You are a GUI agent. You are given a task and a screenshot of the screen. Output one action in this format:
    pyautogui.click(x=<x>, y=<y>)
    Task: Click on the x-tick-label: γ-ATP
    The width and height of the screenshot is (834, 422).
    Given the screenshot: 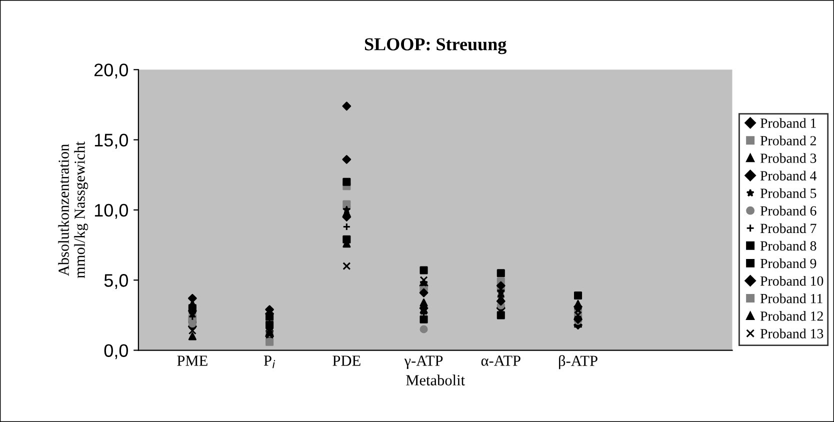 What is the action you would take?
    pyautogui.click(x=423, y=362)
    